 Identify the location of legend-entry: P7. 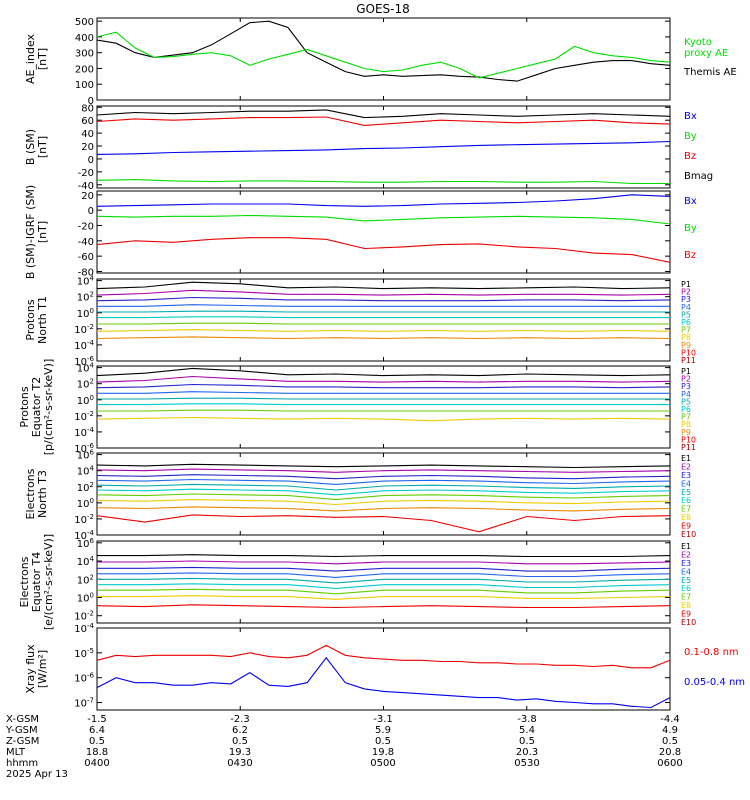
(686, 417).